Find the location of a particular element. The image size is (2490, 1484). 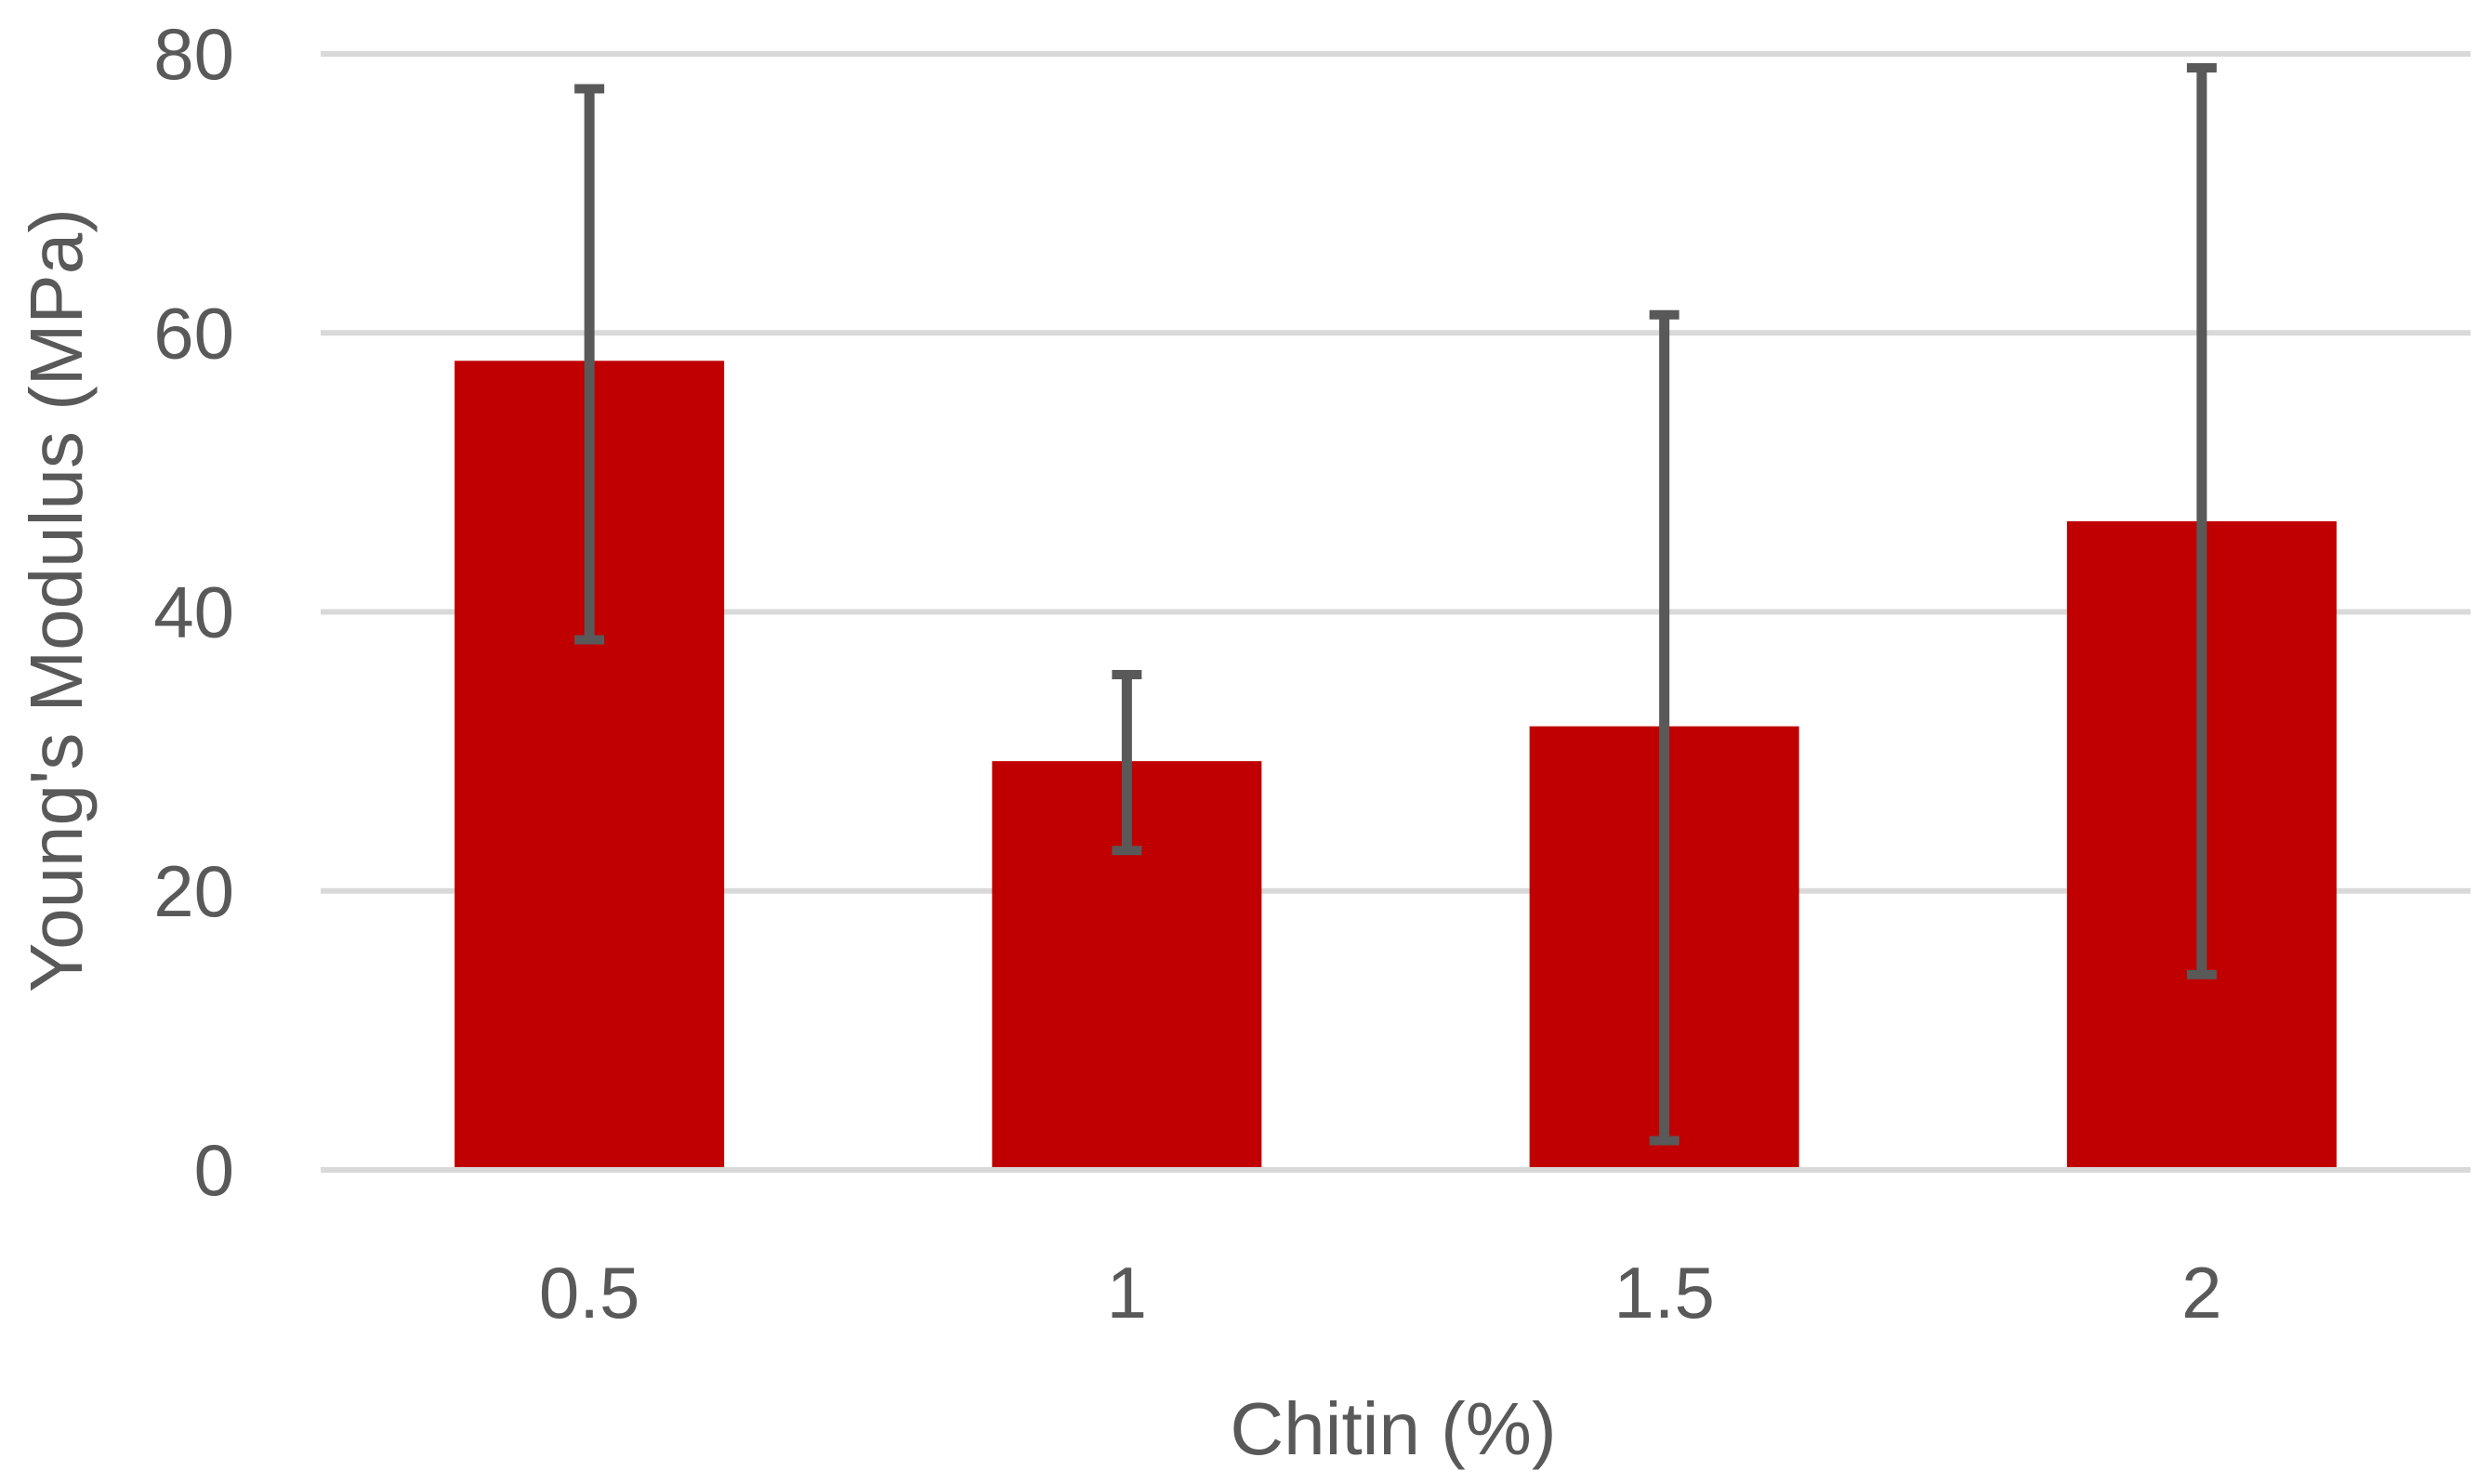

y-axis-title: Young's Modulus (MPa) is located at coordinates (56, 600).